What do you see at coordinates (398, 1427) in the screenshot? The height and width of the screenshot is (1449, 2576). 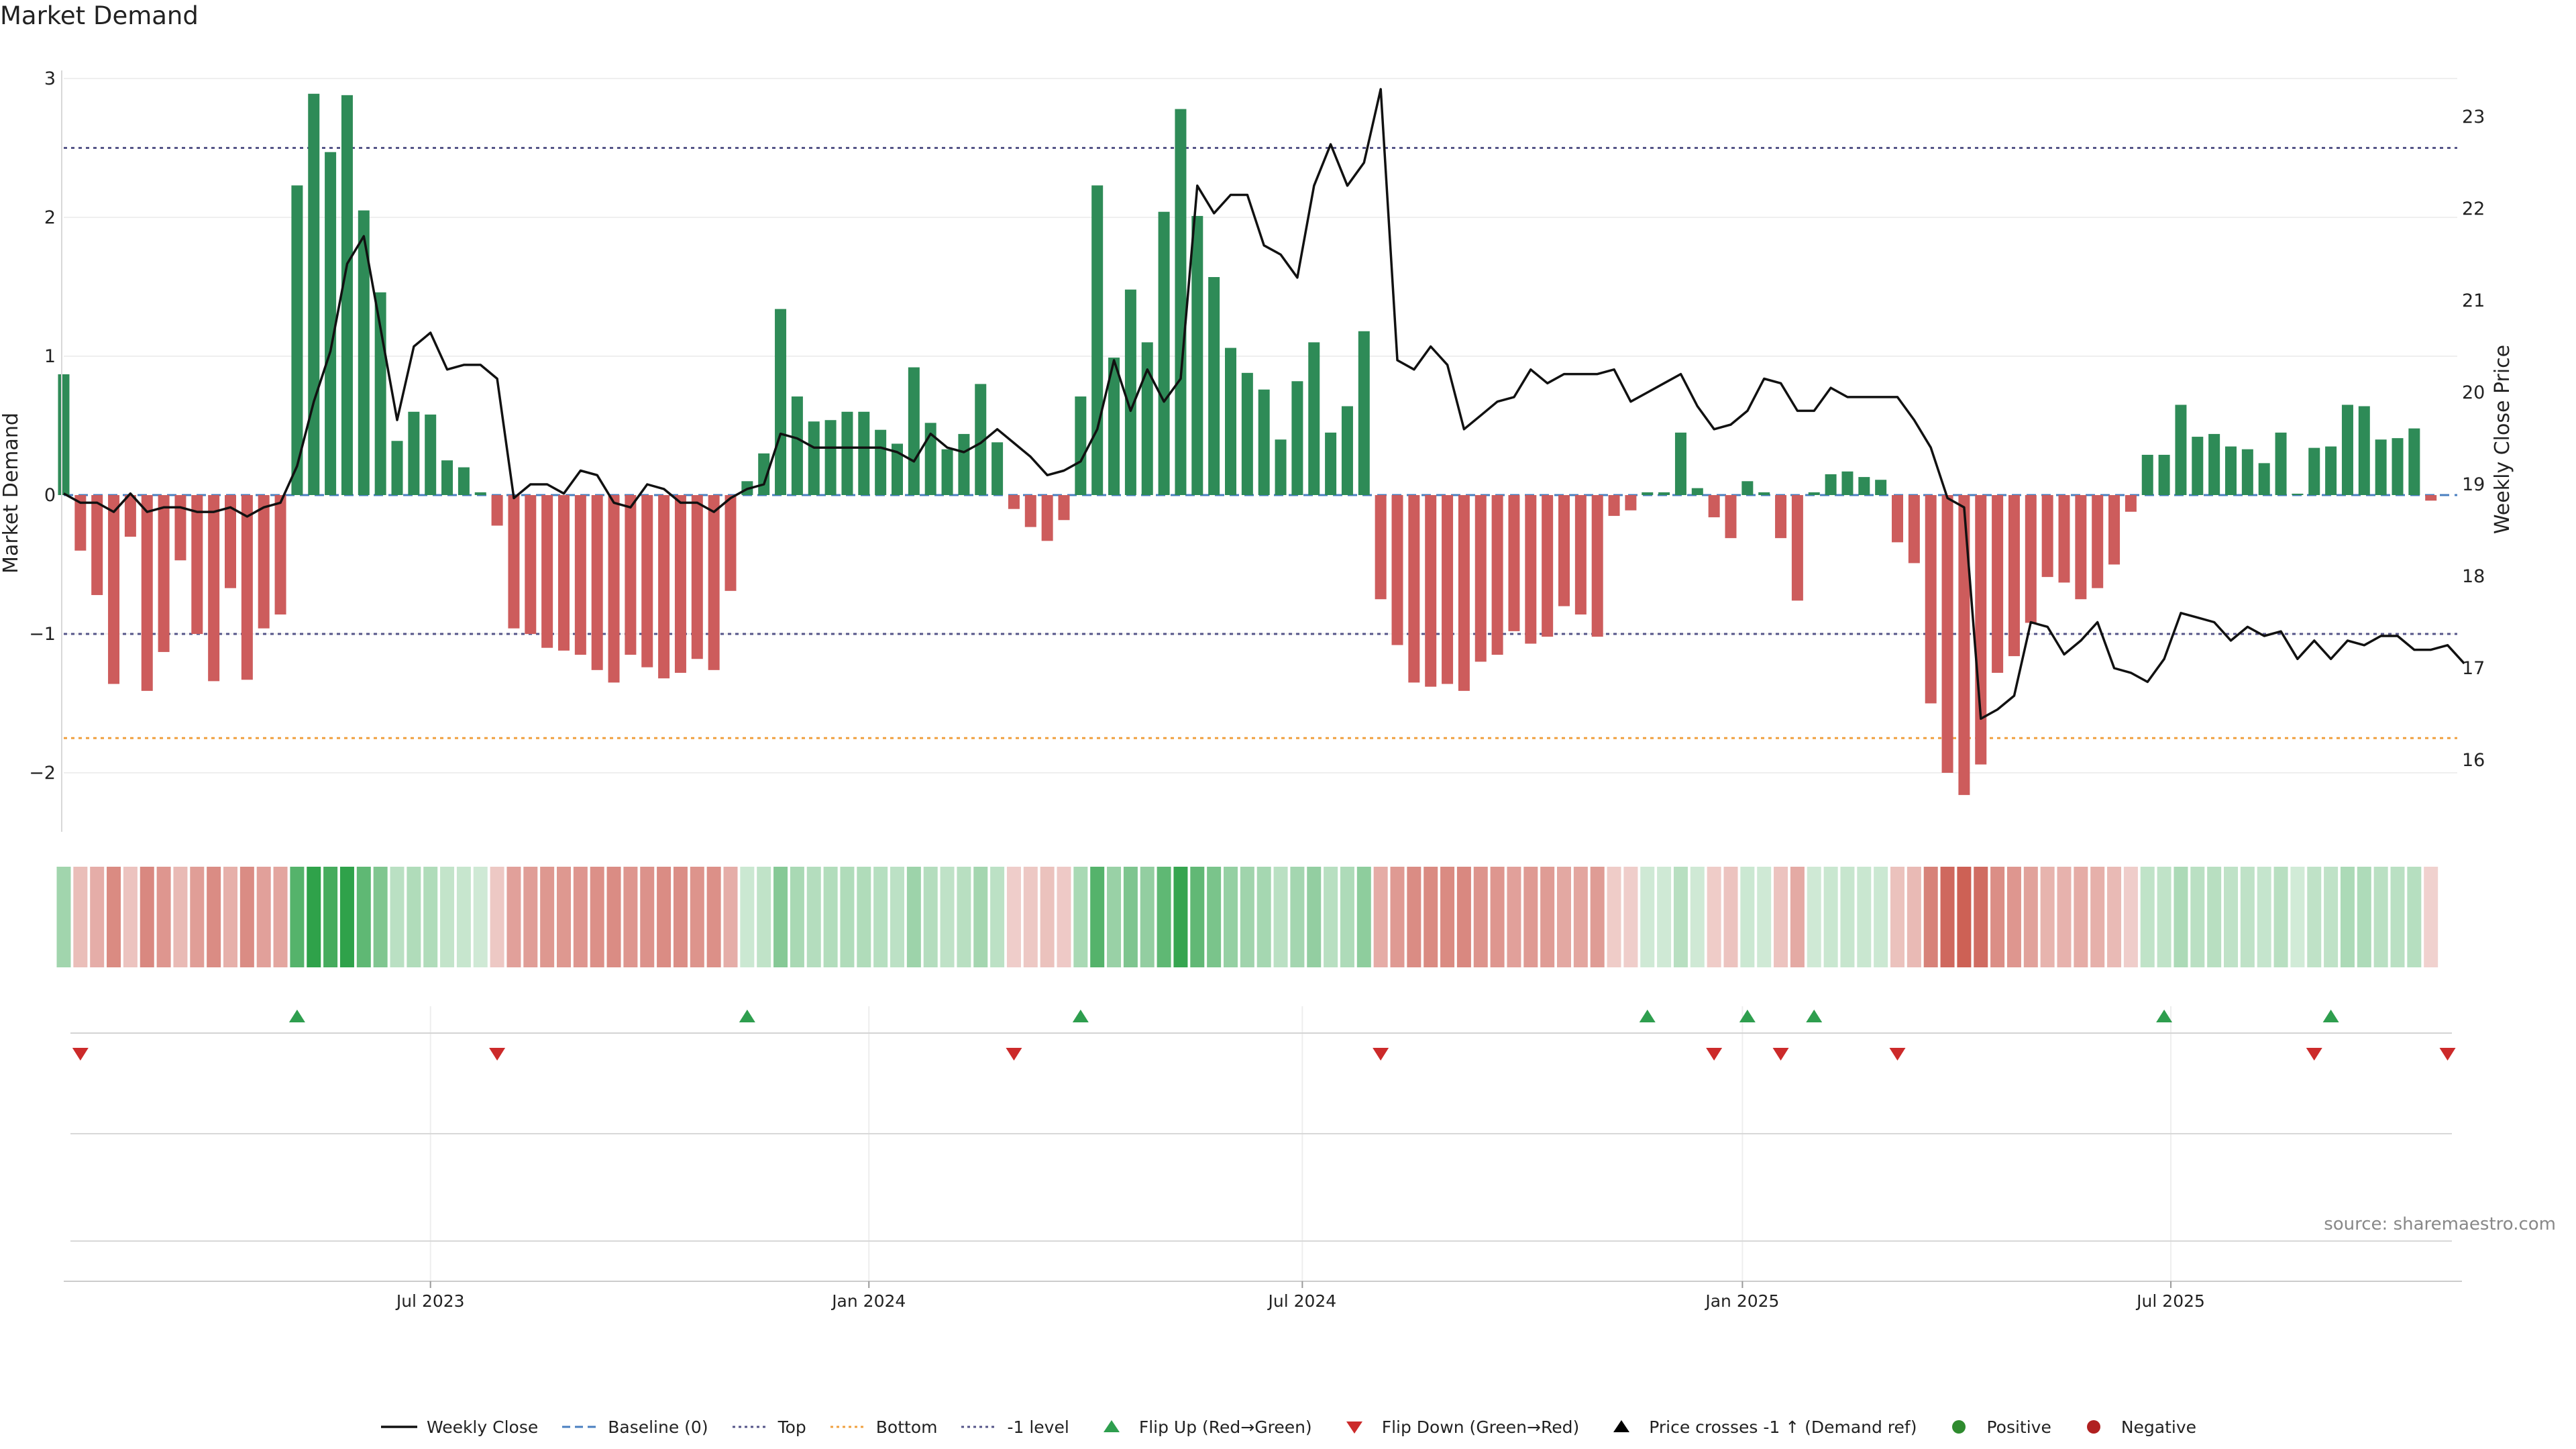 I see `legend-symbol-line` at bounding box center [398, 1427].